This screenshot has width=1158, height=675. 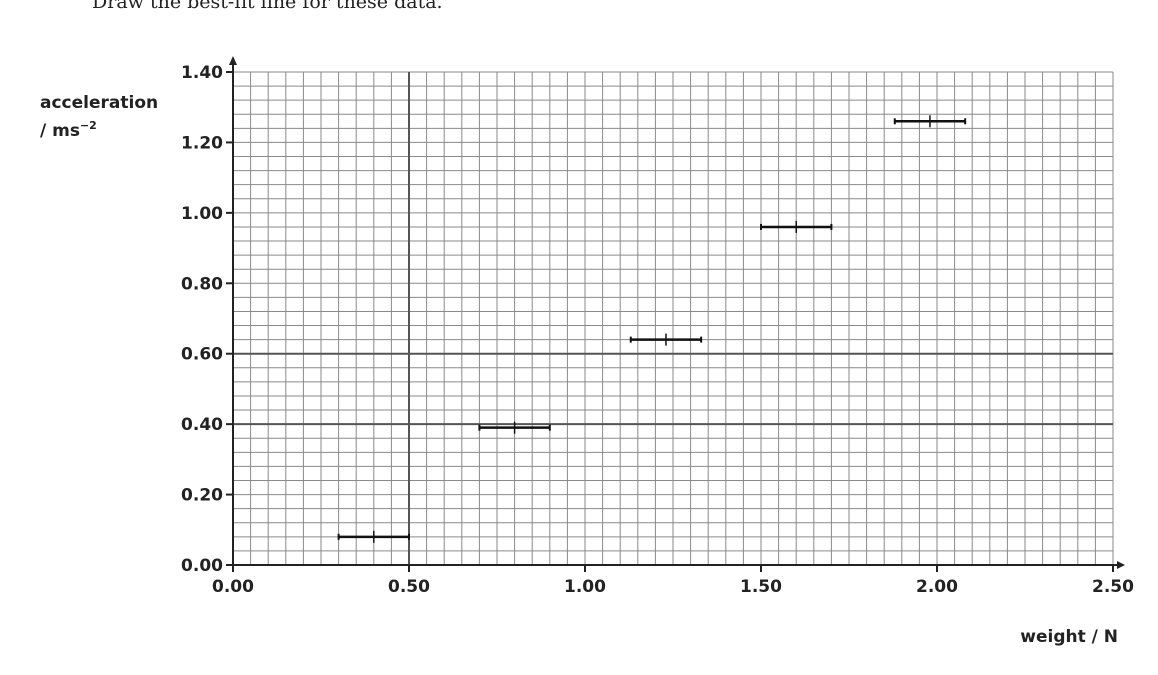 I want to click on x-tick-label: 2.00, so click(x=937, y=587).